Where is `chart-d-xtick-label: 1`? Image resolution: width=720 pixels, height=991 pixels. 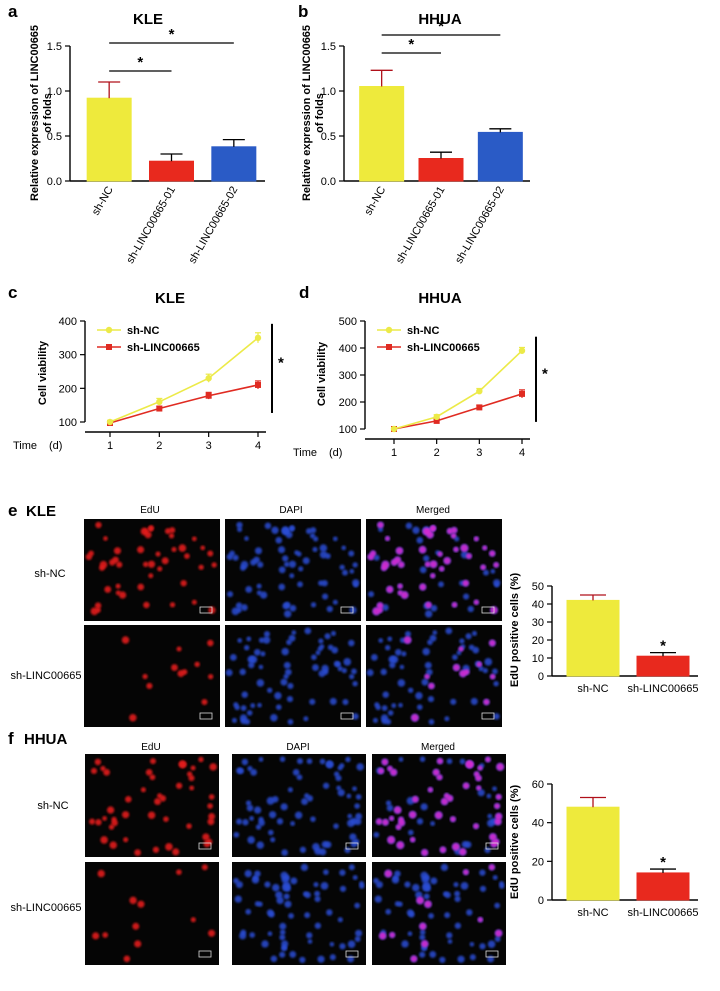
chart-d-xtick-label: 1 is located at coordinates (394, 453).